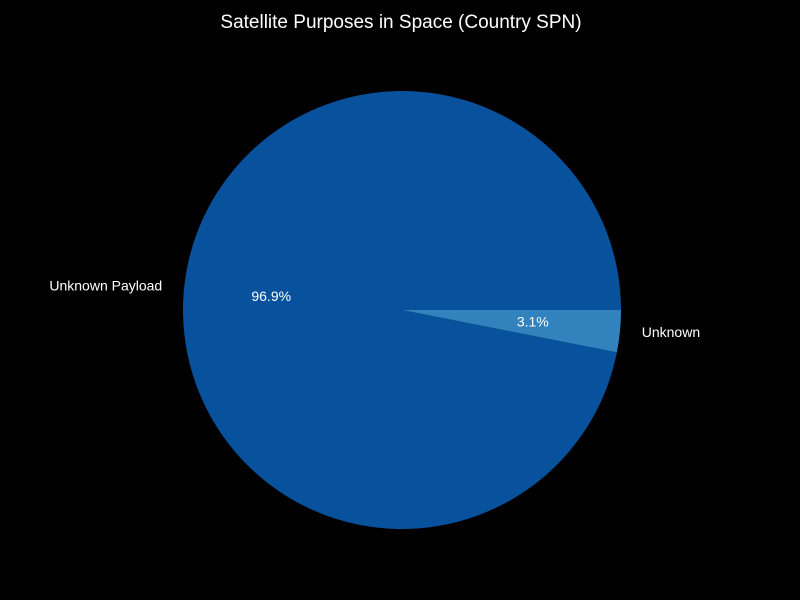 The width and height of the screenshot is (800, 600). What do you see at coordinates (671, 332) in the screenshot?
I see `slice-label-unknown: Unknown` at bounding box center [671, 332].